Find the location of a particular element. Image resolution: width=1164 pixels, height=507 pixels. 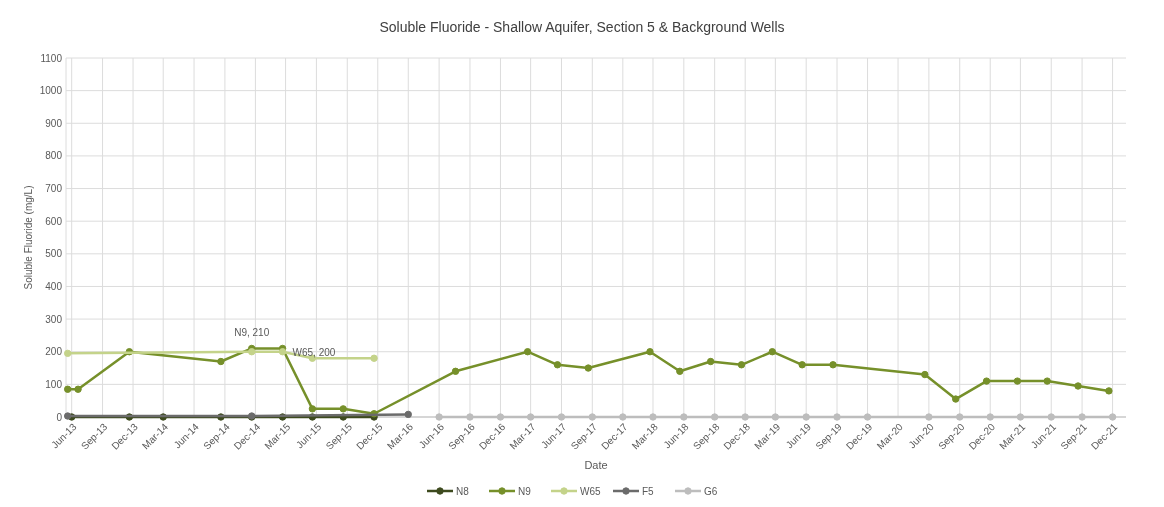

y-tick-label: 1100 is located at coordinates (51, 58).